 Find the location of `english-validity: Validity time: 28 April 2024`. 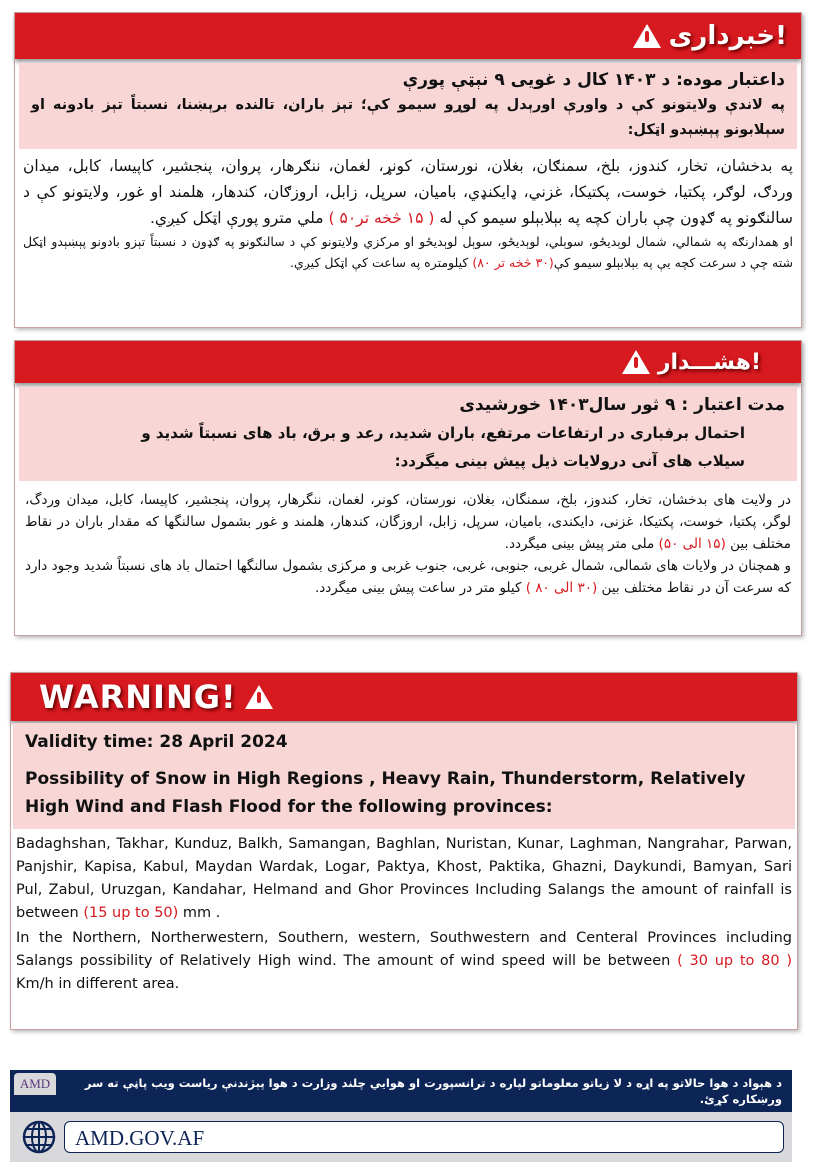

english-validity: Validity time: 28 April 2024 is located at coordinates (156, 742).